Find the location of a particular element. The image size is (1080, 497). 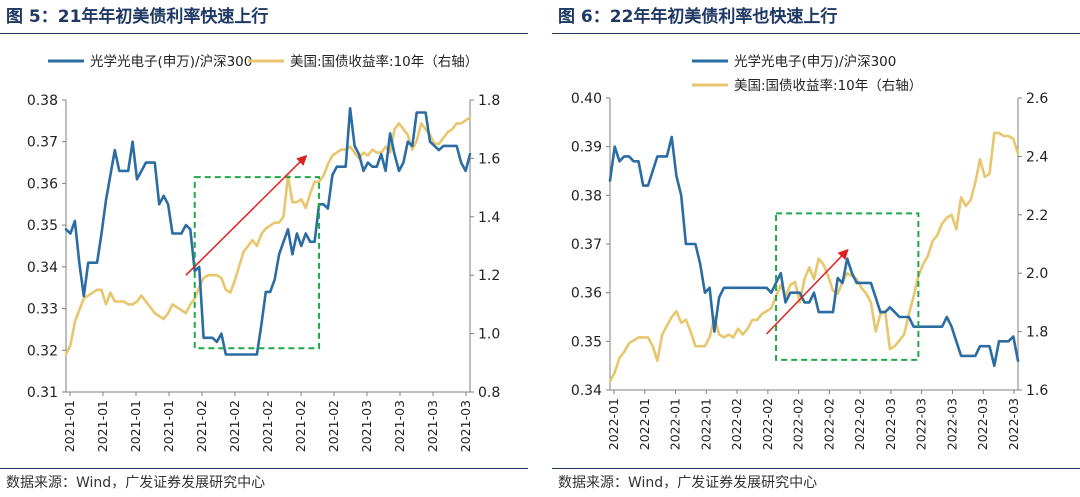

y-tick-label-right: 2.0 is located at coordinates (1037, 274).